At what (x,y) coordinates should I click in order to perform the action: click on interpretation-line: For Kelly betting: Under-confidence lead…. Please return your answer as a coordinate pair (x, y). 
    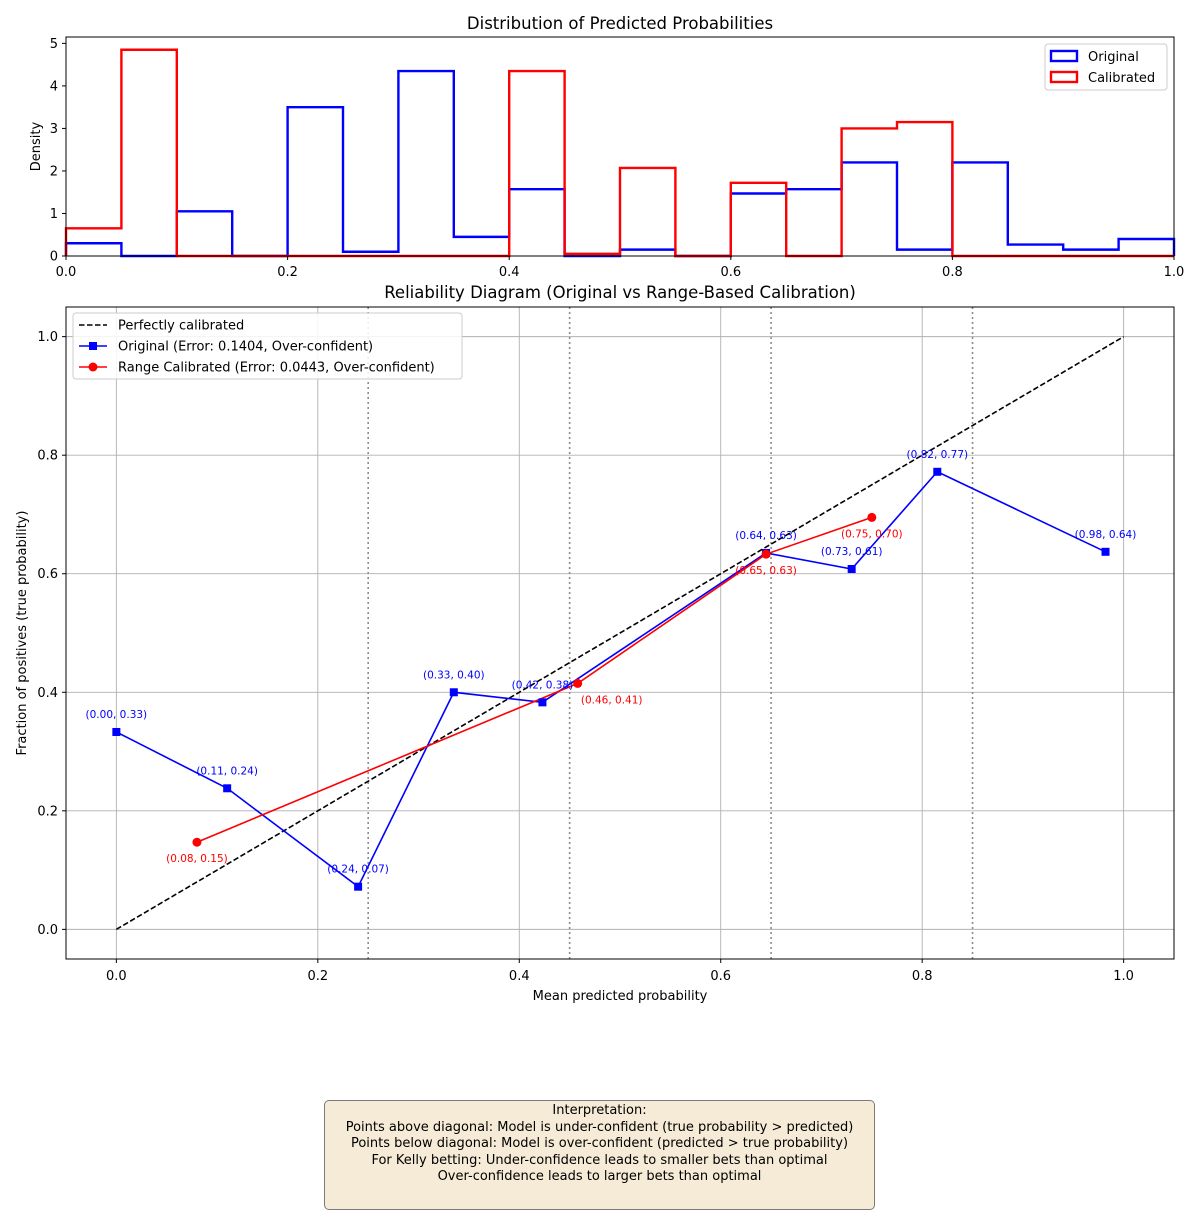
    Looking at the image, I should click on (599, 1160).